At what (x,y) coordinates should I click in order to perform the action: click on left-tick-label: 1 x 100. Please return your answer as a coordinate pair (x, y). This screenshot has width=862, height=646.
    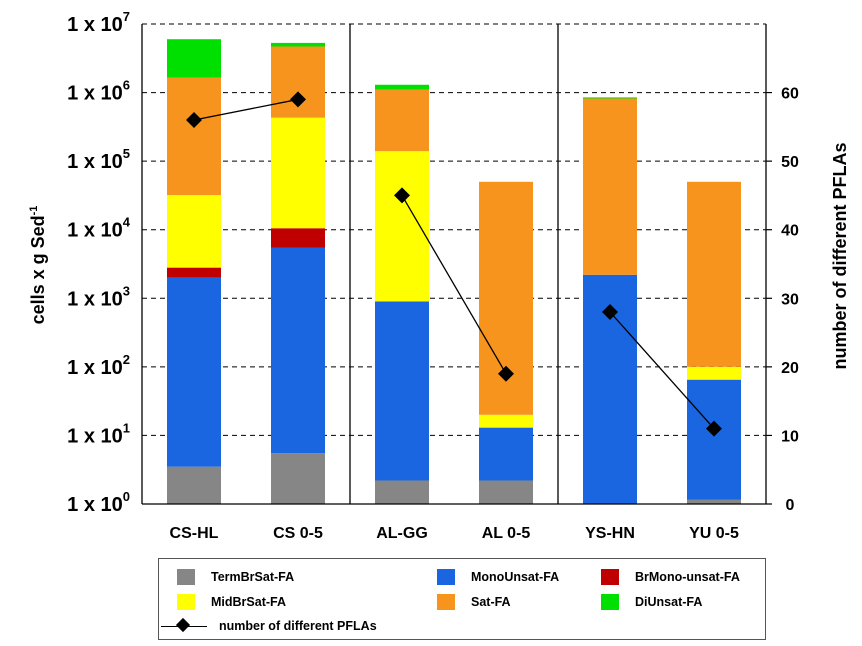
    Looking at the image, I should click on (98, 502).